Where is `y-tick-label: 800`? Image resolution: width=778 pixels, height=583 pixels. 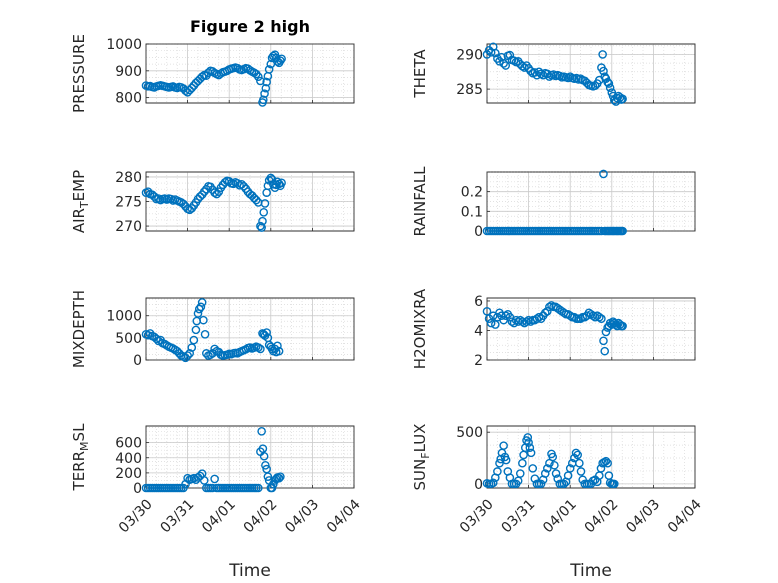
y-tick-label: 800 is located at coordinates (128, 99).